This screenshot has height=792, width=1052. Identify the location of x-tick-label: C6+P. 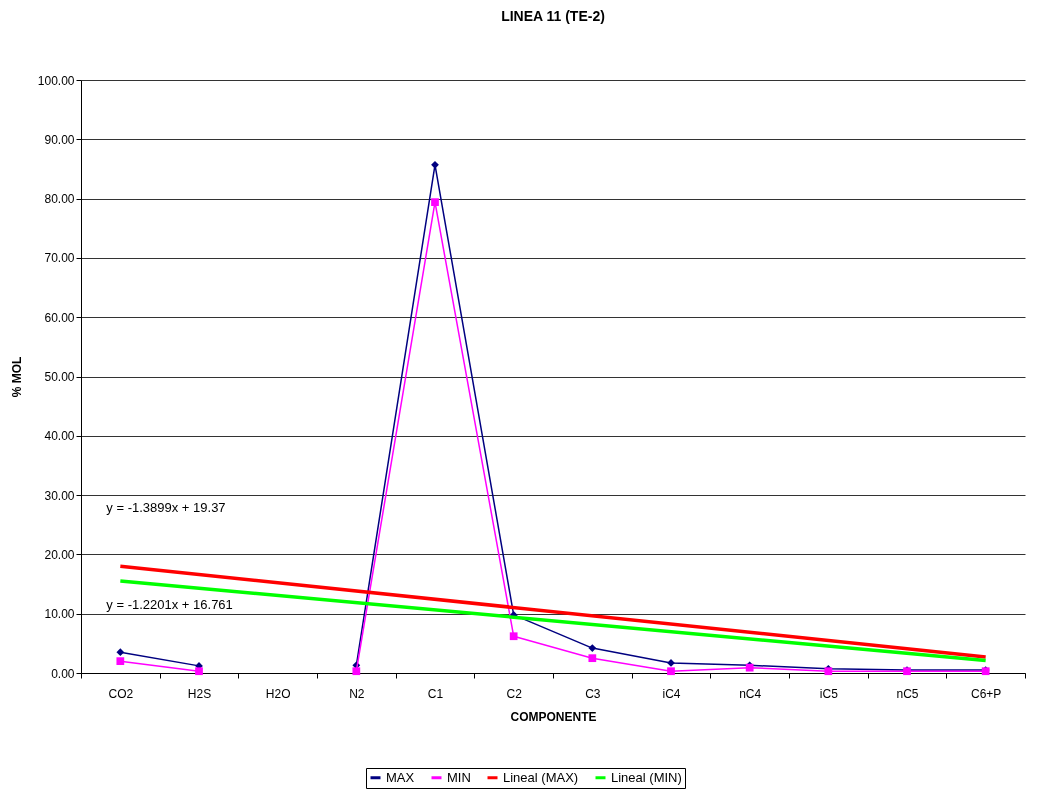
(986, 693).